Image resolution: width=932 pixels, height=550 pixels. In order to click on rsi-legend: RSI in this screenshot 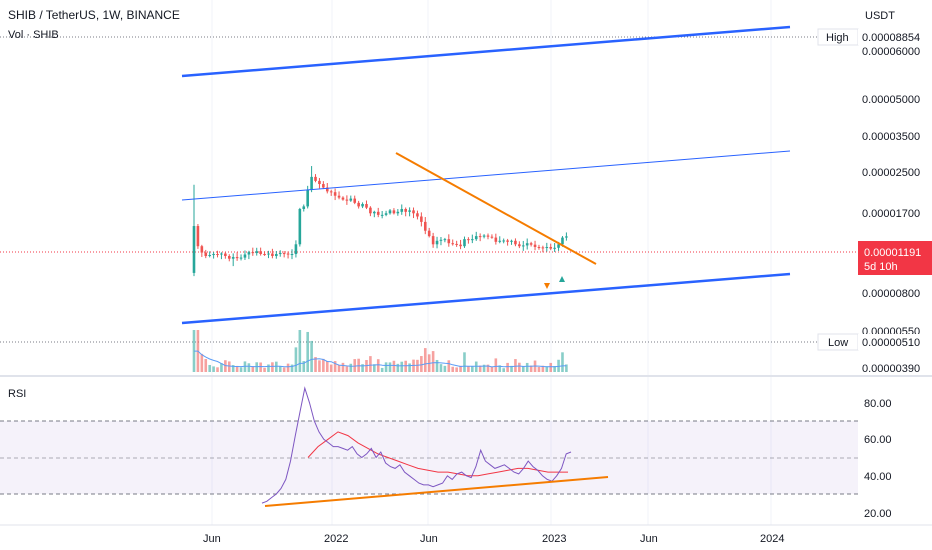, I will do `click(17, 394)`.